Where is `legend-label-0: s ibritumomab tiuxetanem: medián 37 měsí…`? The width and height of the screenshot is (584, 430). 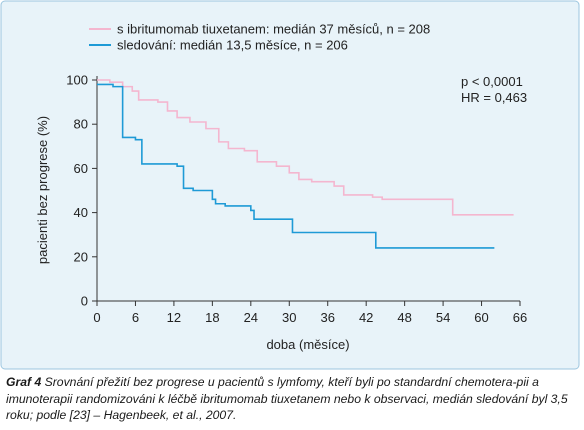
legend-label-0: s ibritumomab tiuxetanem: medián 37 měsí… is located at coordinates (273, 29).